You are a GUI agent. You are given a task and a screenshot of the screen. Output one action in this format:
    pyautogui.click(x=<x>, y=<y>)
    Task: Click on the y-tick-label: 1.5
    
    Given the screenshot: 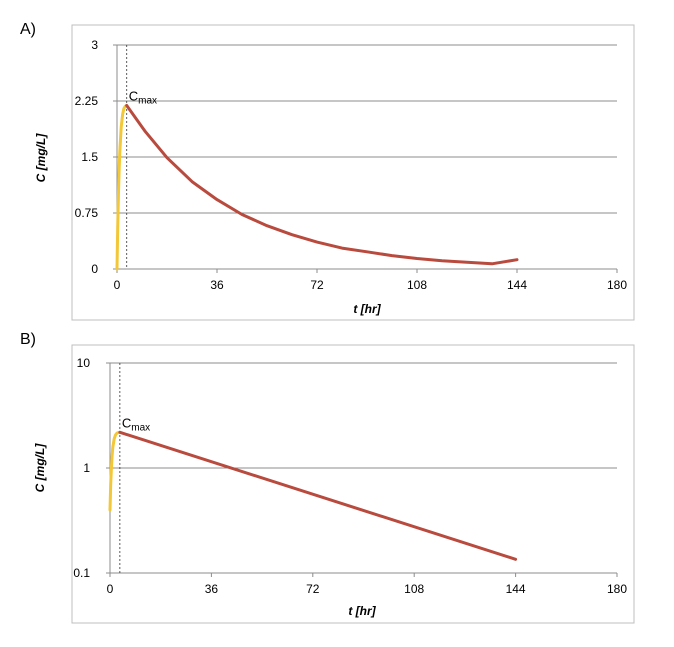 What is the action you would take?
    pyautogui.click(x=89, y=157)
    